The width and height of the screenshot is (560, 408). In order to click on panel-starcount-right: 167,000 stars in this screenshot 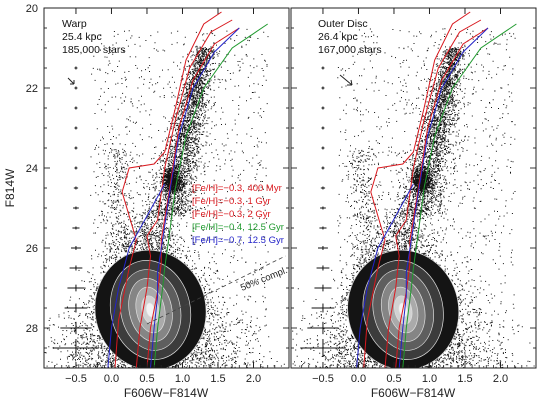, I will do `click(350, 50)`.